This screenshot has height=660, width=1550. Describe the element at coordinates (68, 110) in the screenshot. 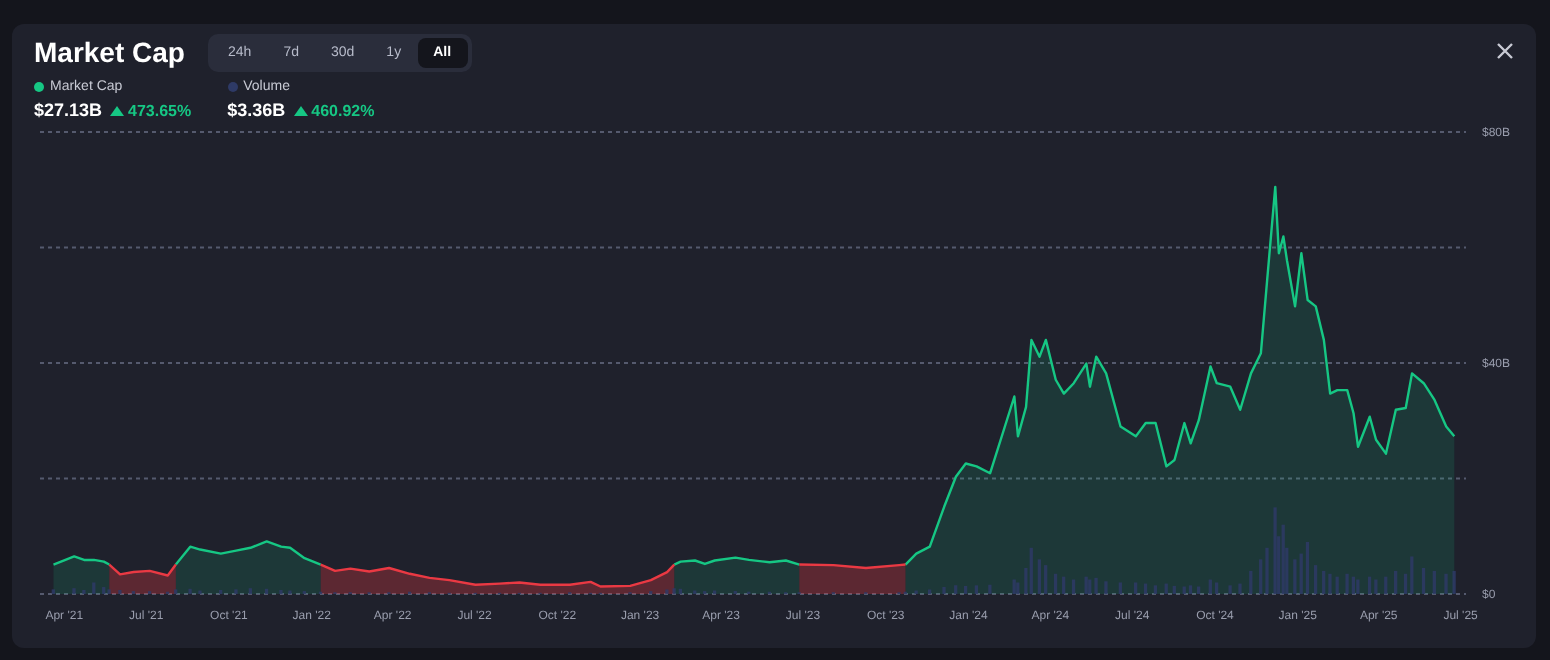

I see `text: $27.13B` at that location.